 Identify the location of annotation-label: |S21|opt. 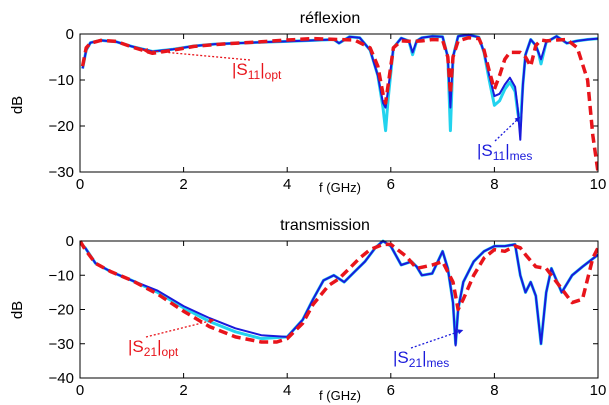
(153, 348).